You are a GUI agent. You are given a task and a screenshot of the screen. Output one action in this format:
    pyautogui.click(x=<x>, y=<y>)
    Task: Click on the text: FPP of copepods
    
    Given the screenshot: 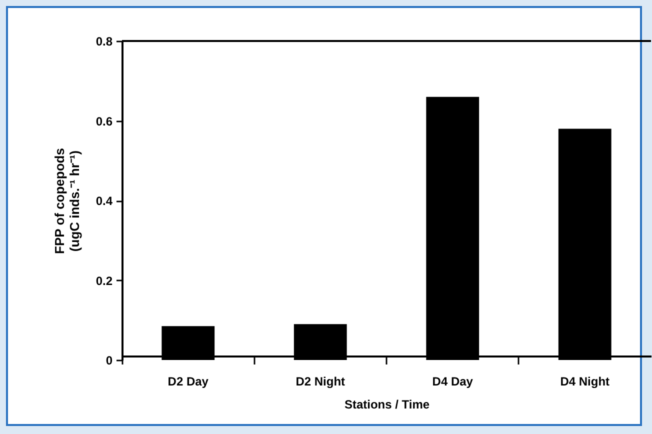 What is the action you would take?
    pyautogui.click(x=59, y=201)
    